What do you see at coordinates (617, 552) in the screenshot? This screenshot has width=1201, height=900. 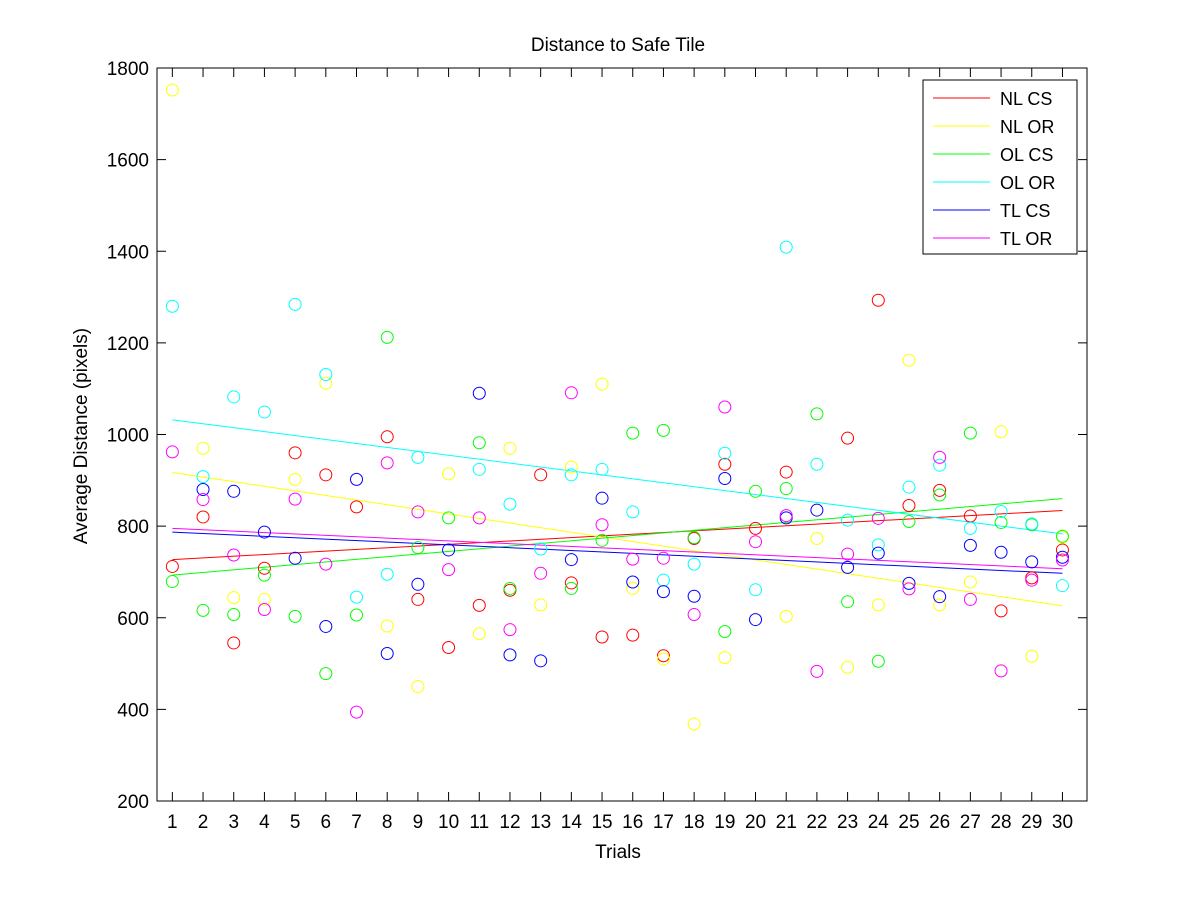 I see `trend-line-tl-cs` at bounding box center [617, 552].